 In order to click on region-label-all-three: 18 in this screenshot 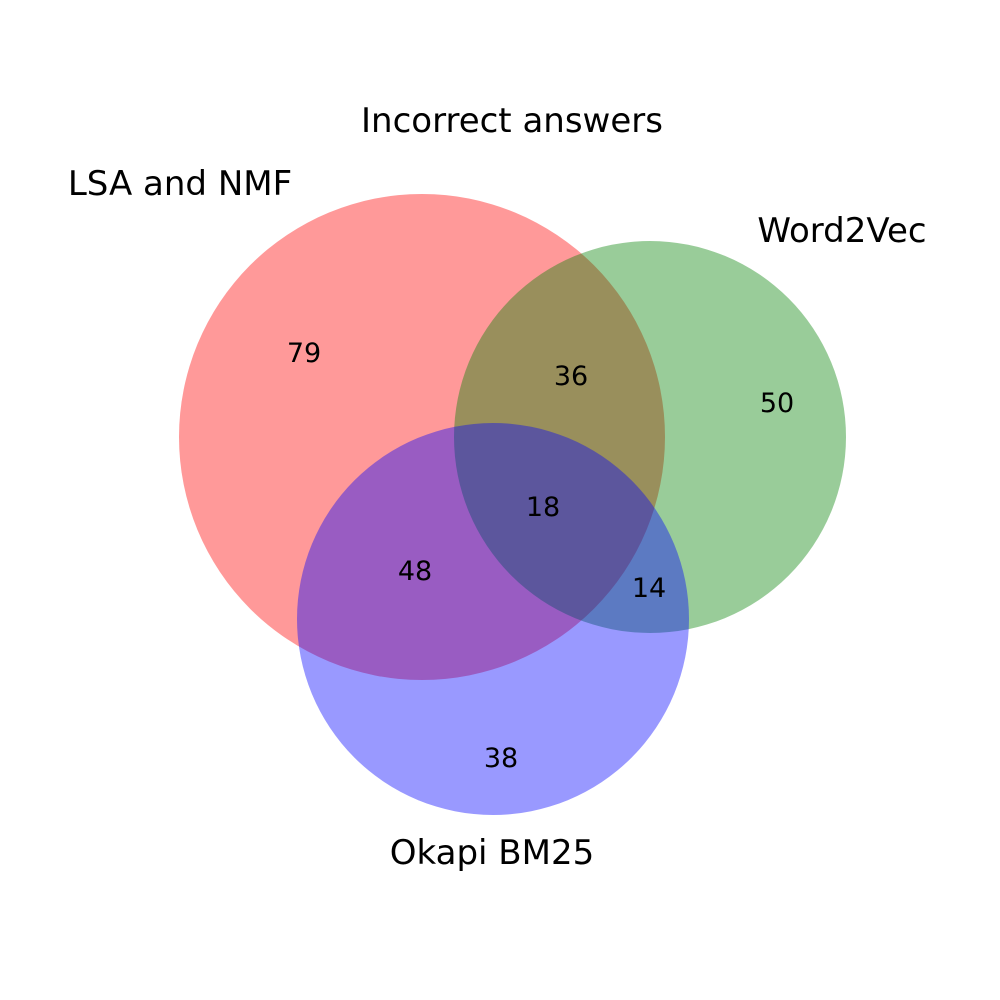, I will do `click(543, 507)`.